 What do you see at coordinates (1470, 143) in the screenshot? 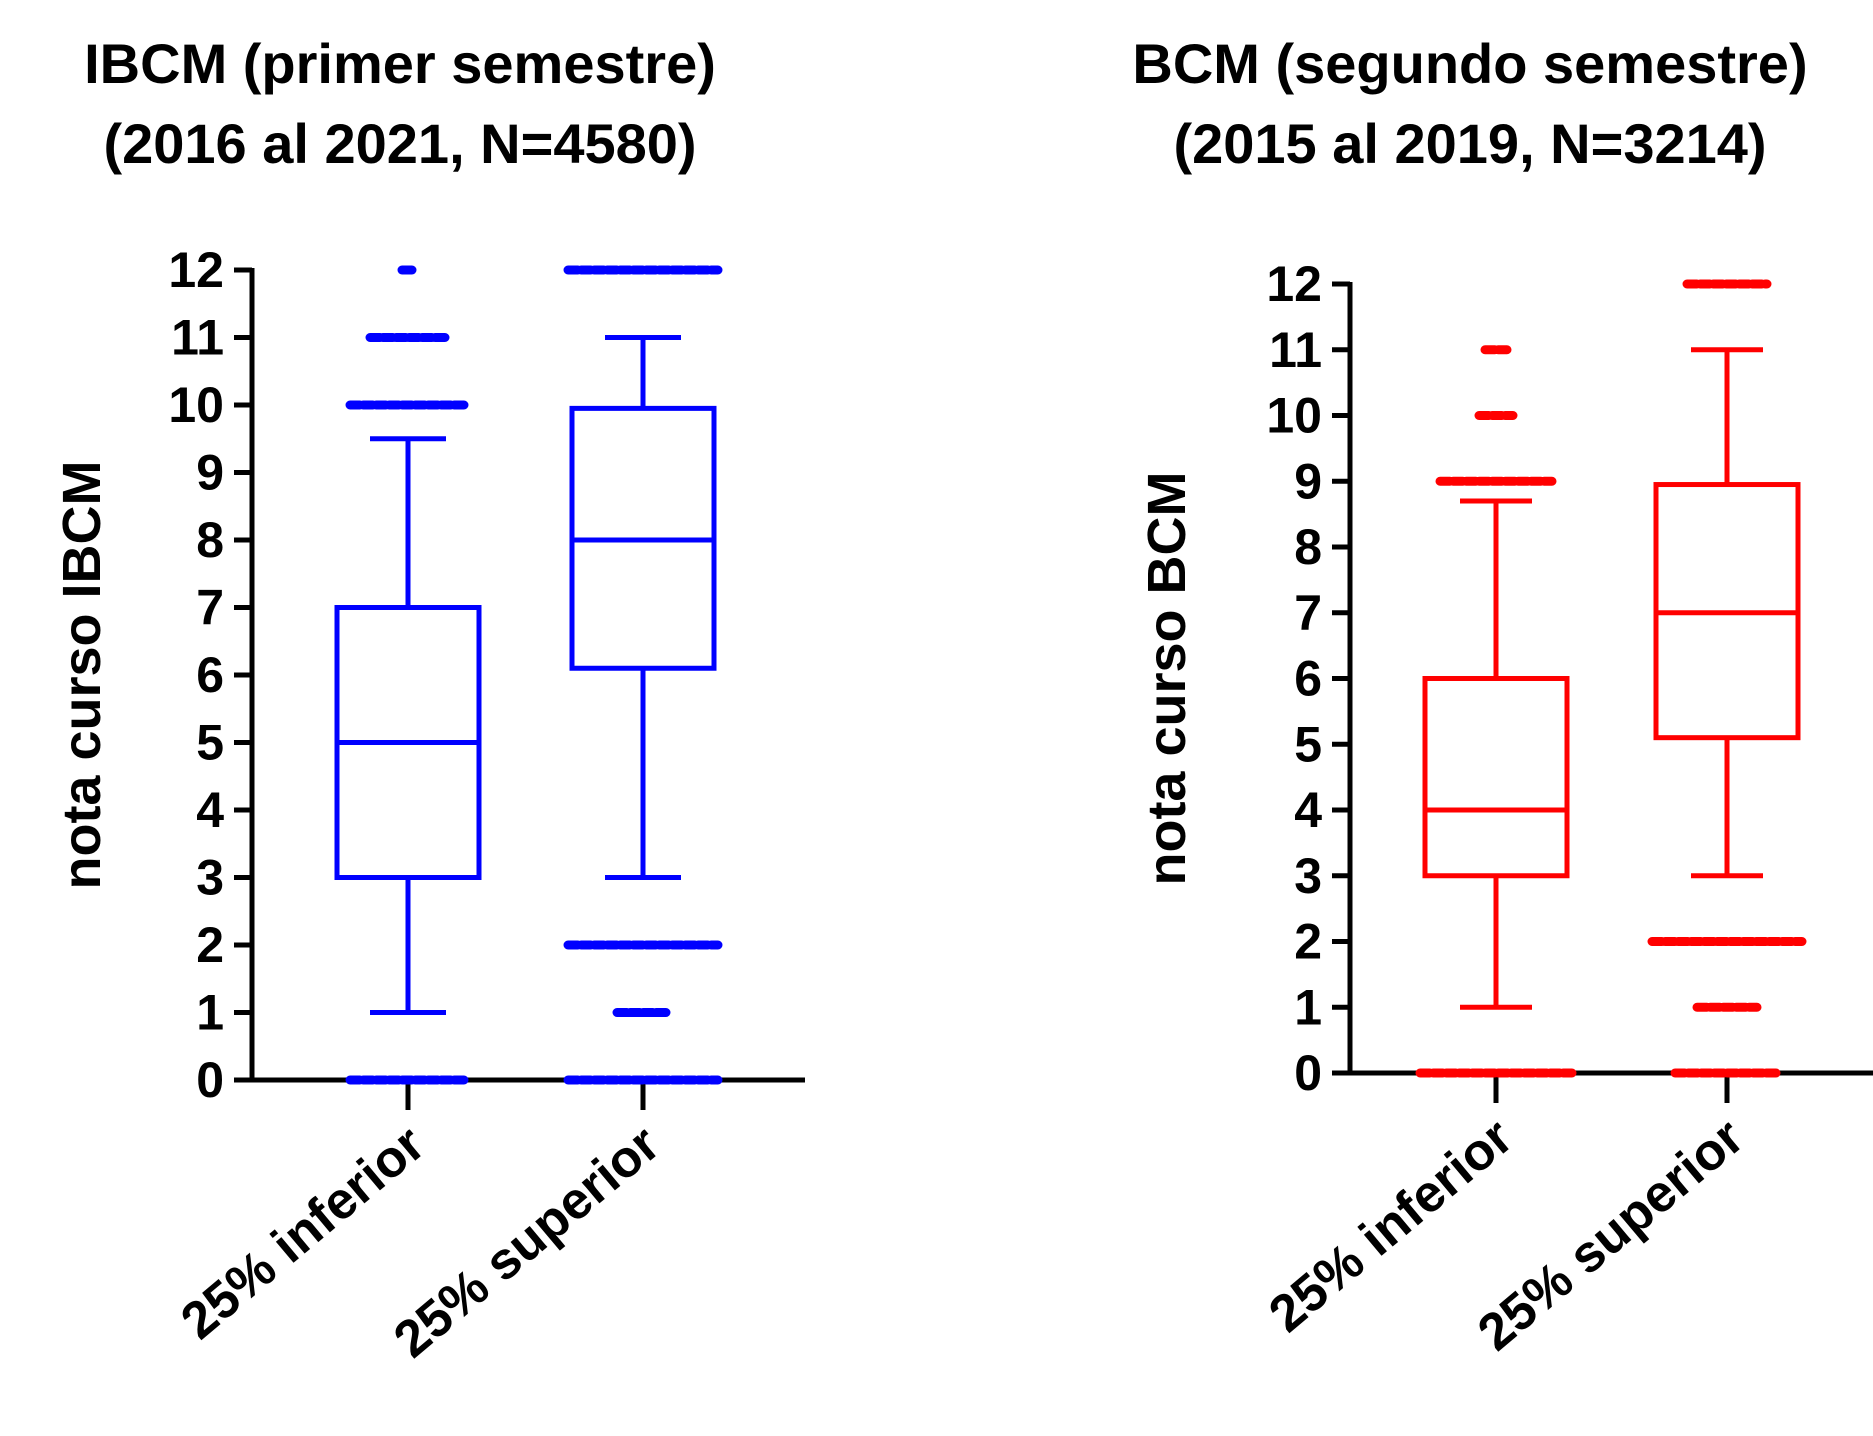
I see `chart-title-right-line2: (2015 al 2019, N=3214)` at bounding box center [1470, 143].